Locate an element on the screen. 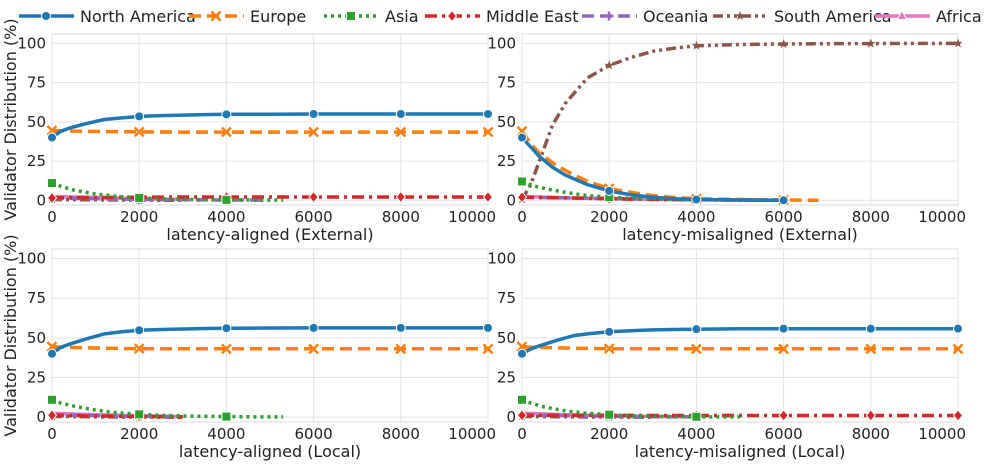 The width and height of the screenshot is (986, 464). series-line-europe is located at coordinates (269, 131).